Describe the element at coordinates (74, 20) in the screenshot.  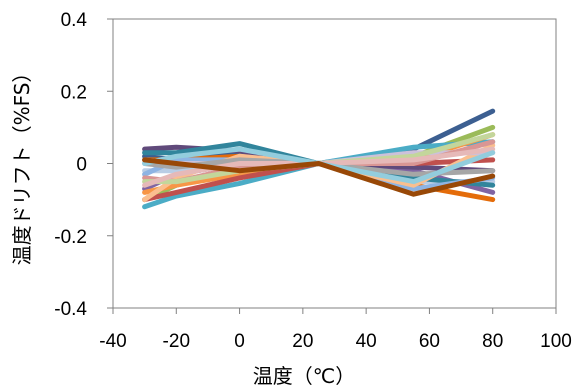
I see `y-tick-label: 0.4` at that location.